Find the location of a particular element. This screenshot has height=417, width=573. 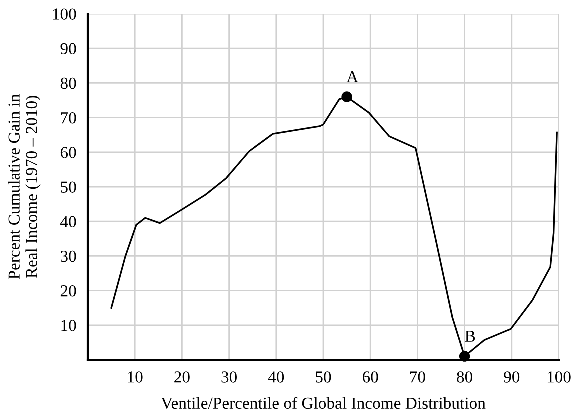

y-tick-label: 50 is located at coordinates (68, 187).